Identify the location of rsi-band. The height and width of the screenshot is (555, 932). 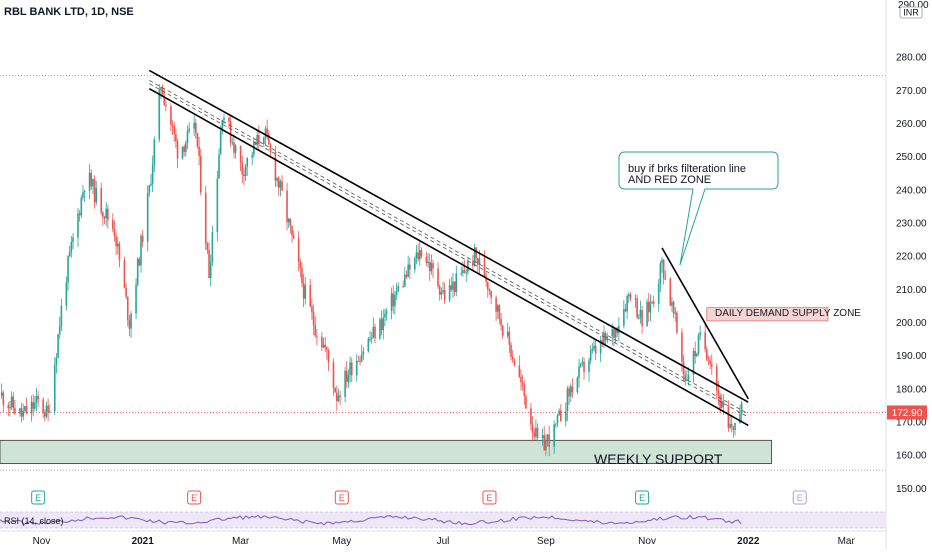
(443, 520).